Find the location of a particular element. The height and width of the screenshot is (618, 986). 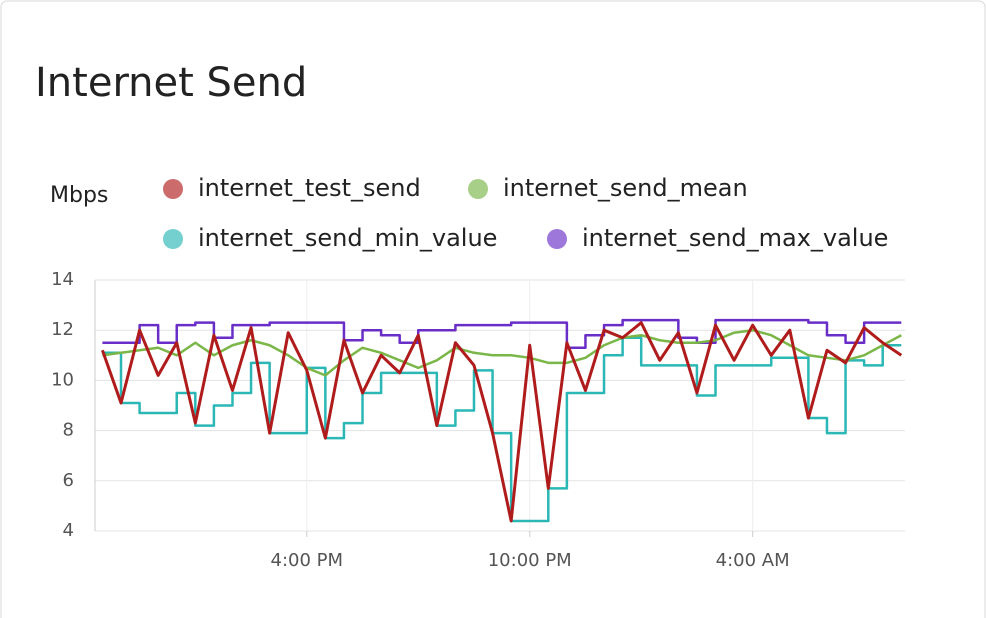

chart-title: Internet Send is located at coordinates (171, 83).